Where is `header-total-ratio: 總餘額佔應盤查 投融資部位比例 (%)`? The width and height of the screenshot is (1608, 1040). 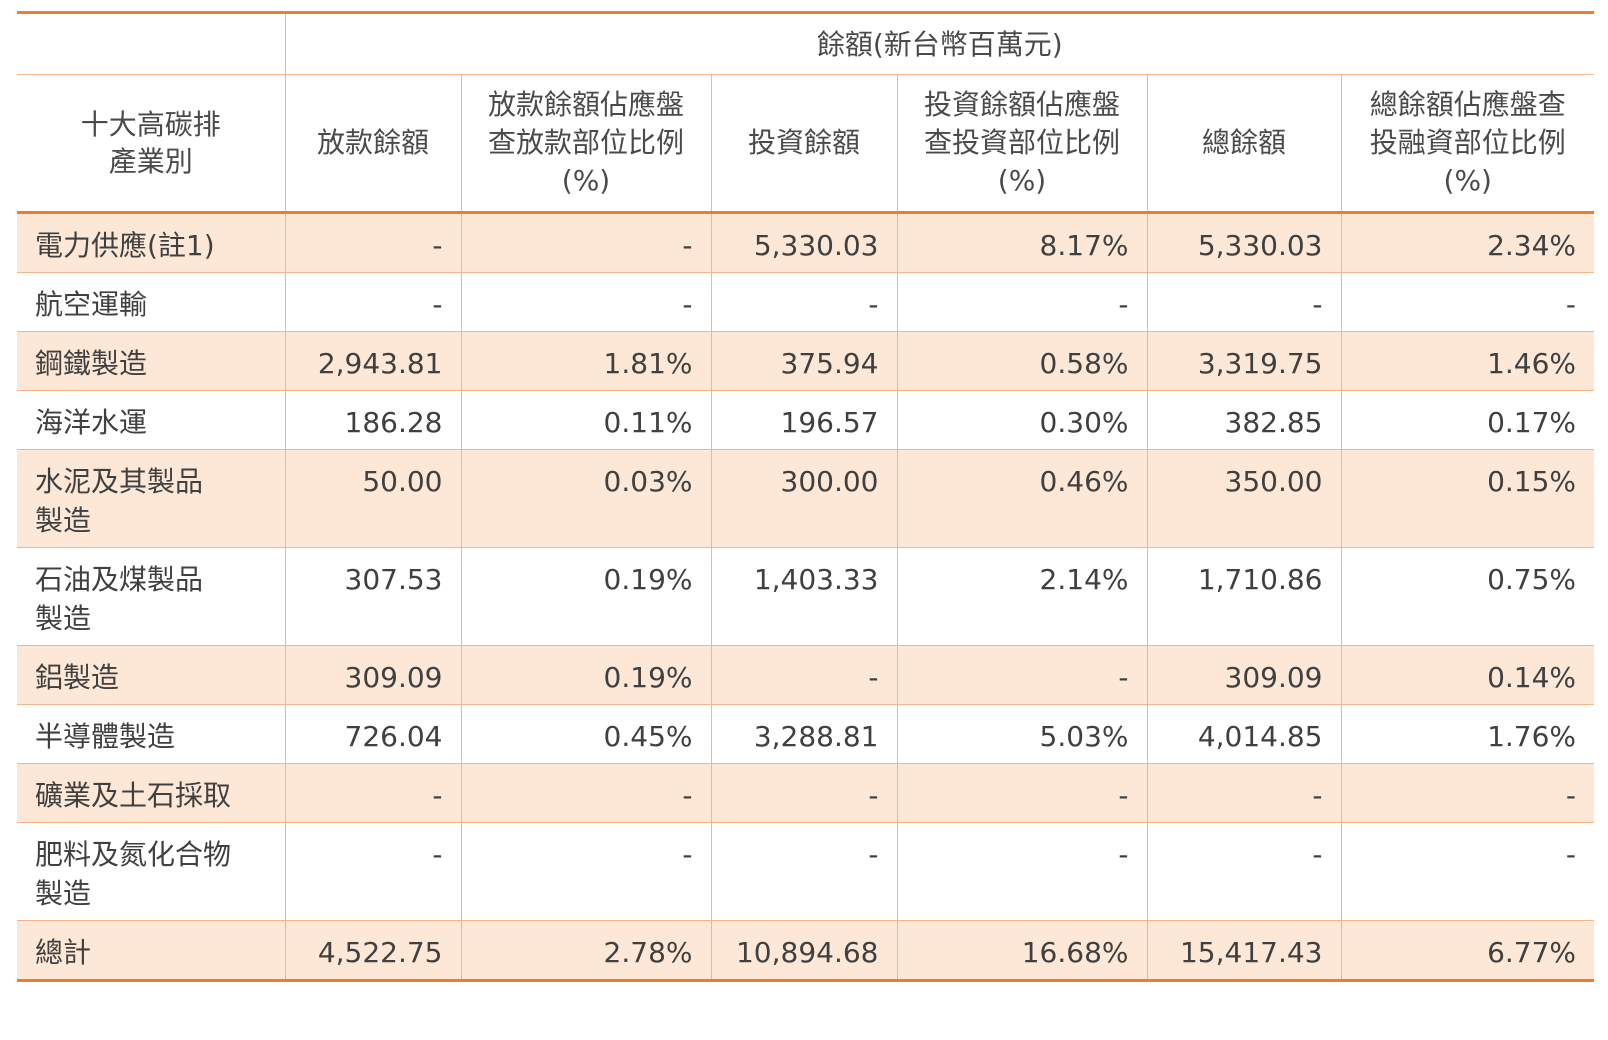
header-total-ratio: 總餘額佔應盤查 投融資部位比例 (%) is located at coordinates (1467, 144).